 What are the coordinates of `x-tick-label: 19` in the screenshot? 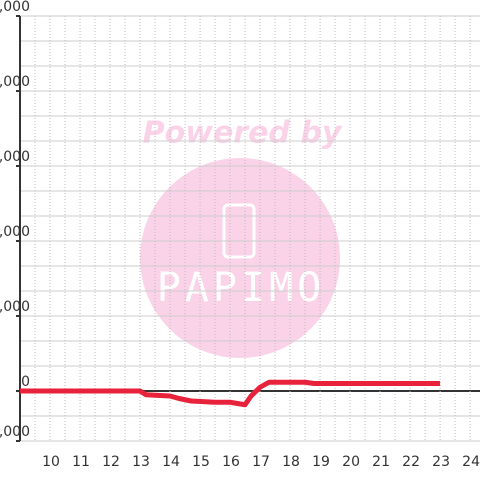 It's located at (321, 462).